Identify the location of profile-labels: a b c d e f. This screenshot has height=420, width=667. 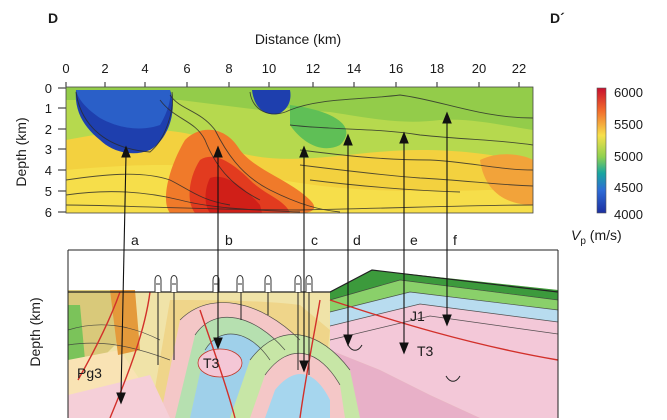
(294, 240).